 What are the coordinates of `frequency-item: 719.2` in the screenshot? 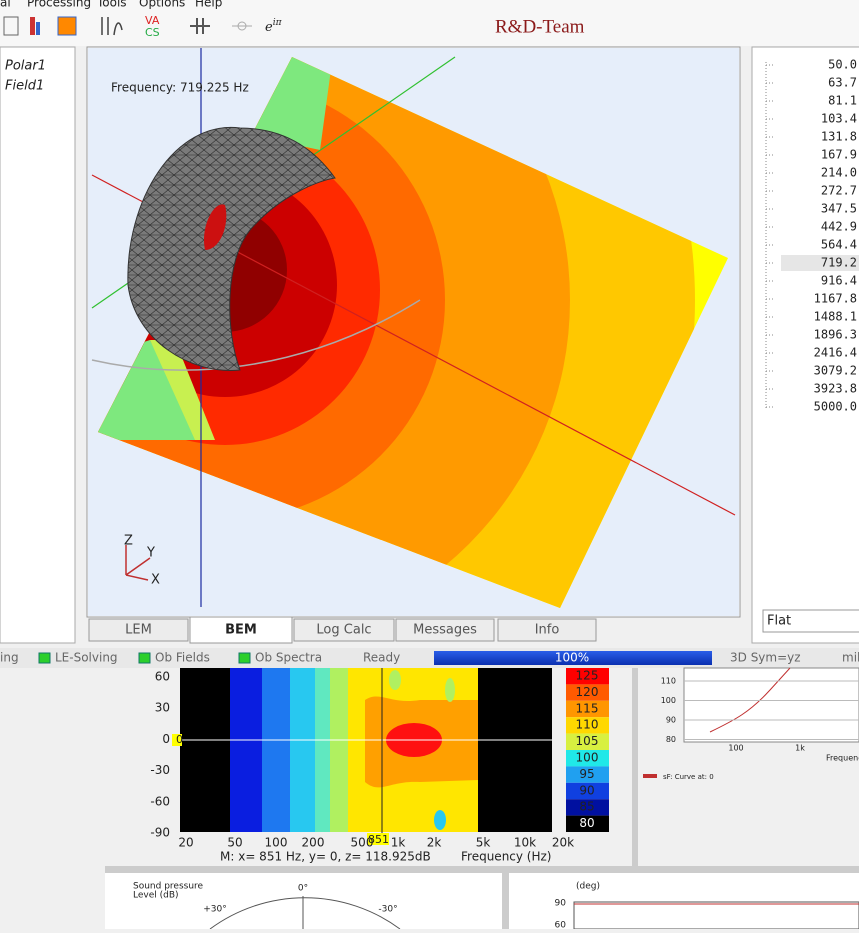 It's located at (839, 263).